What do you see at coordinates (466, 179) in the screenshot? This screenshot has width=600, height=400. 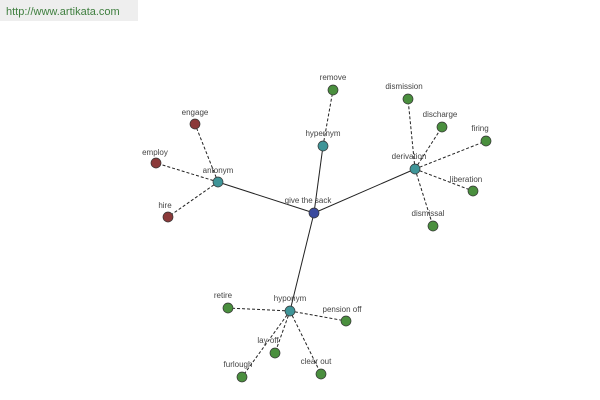 I see `node-label: liberation` at bounding box center [466, 179].